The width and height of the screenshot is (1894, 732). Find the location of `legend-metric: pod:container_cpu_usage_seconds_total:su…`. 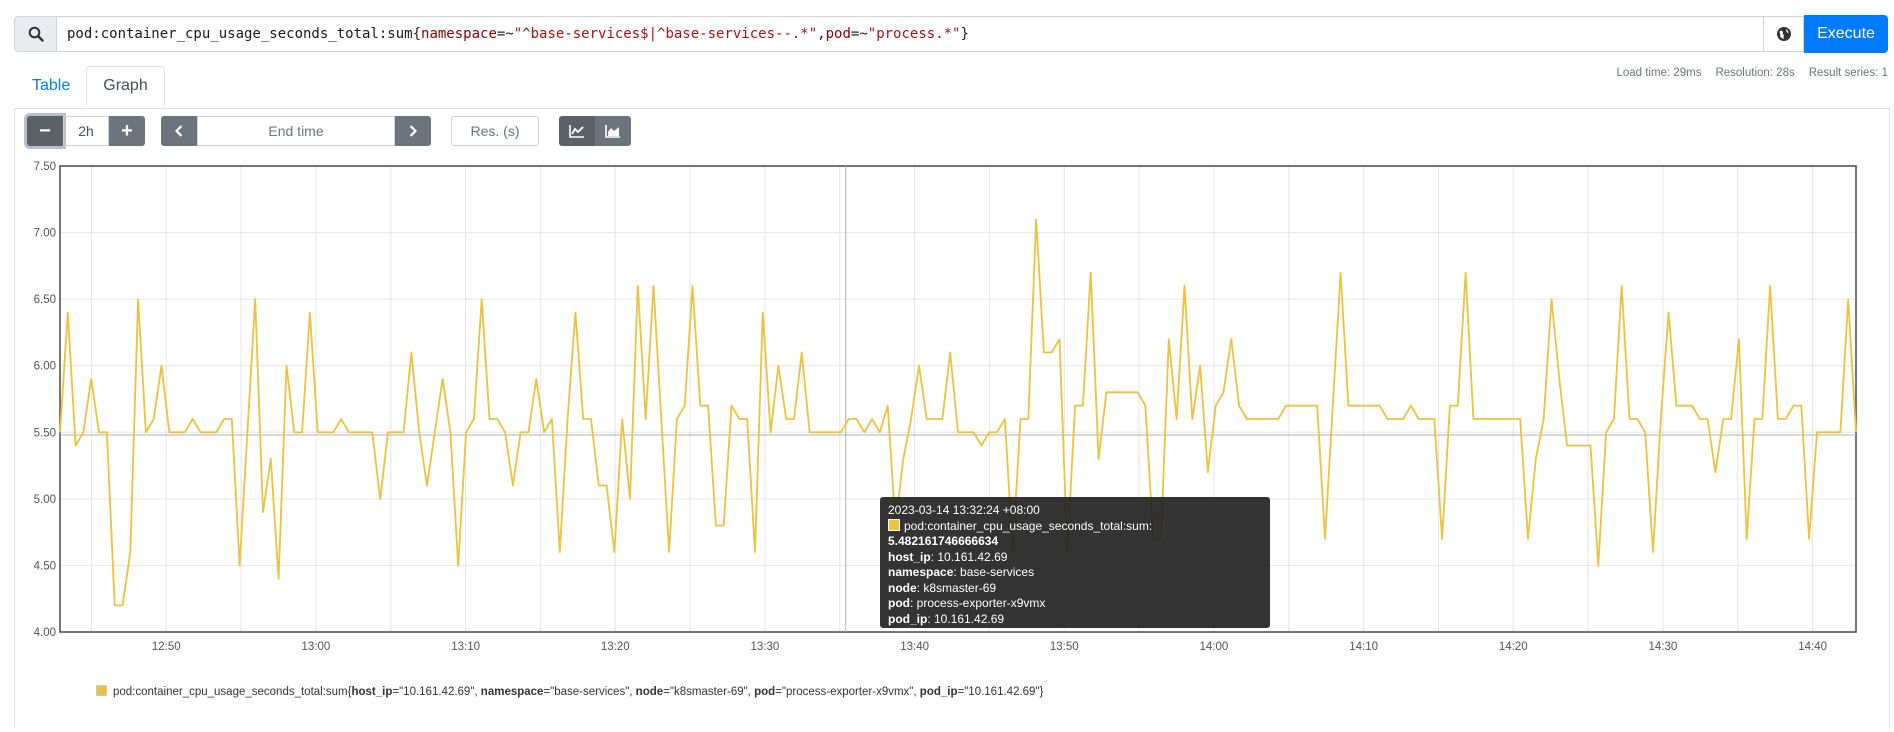

legend-metric: pod:container_cpu_usage_seconds_total:su… is located at coordinates (230, 692).